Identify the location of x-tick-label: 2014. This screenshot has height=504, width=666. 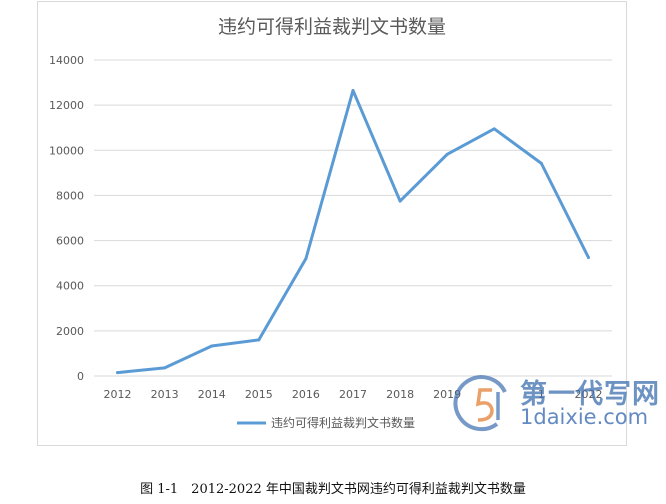
(212, 394).